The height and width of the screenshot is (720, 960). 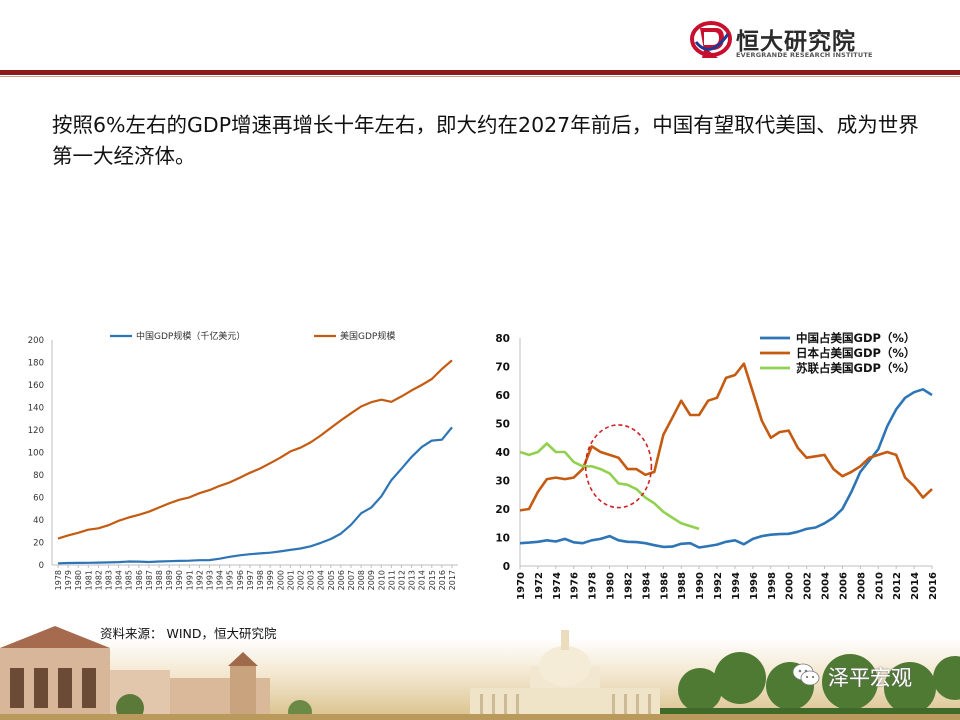 I want to click on wechat-icon, so click(x=806, y=674).